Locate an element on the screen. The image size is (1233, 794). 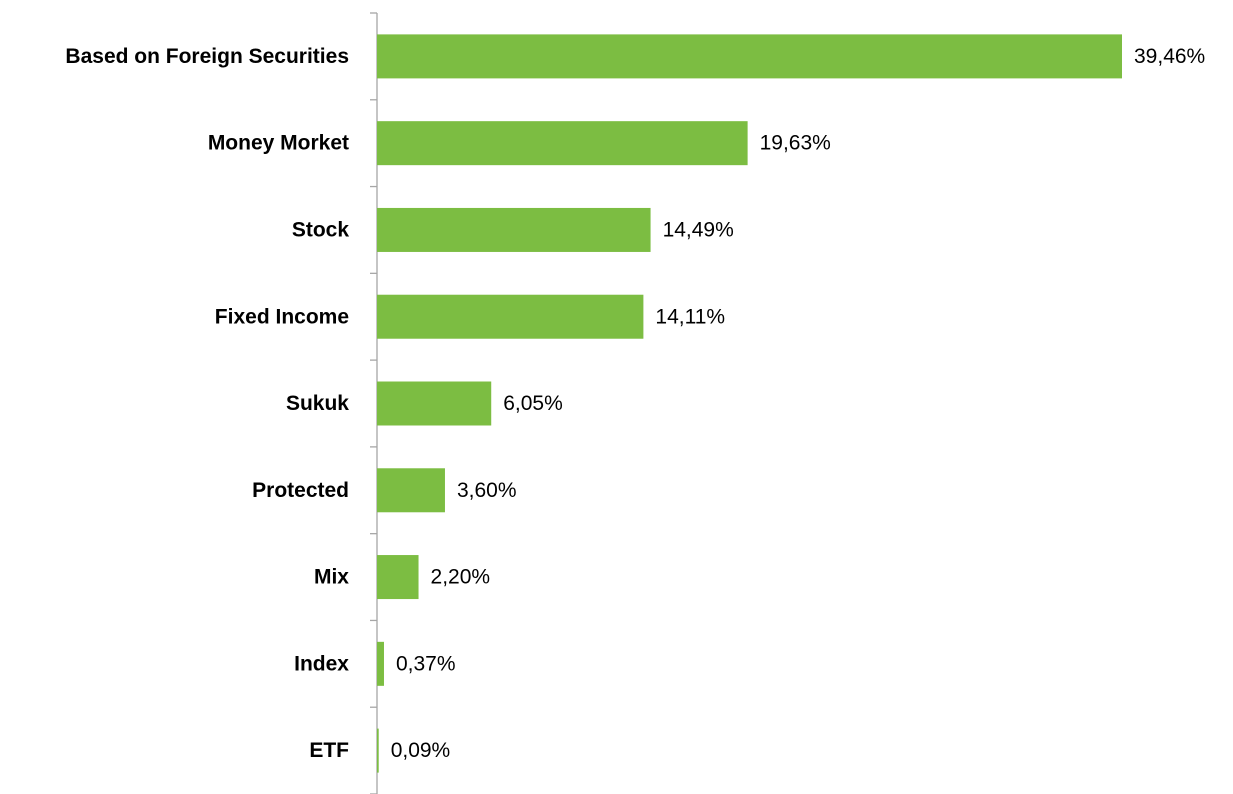
value-label: 0,09% is located at coordinates (421, 750).